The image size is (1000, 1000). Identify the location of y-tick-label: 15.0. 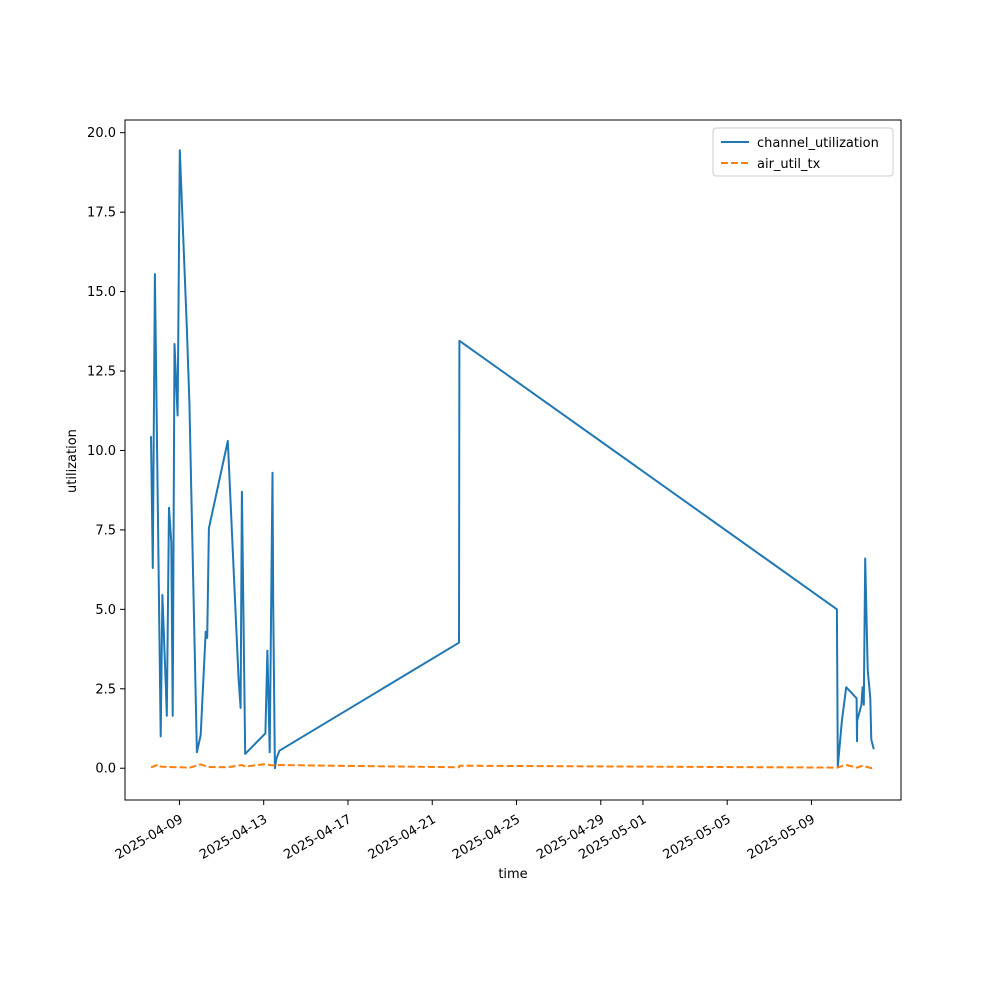
(101, 292).